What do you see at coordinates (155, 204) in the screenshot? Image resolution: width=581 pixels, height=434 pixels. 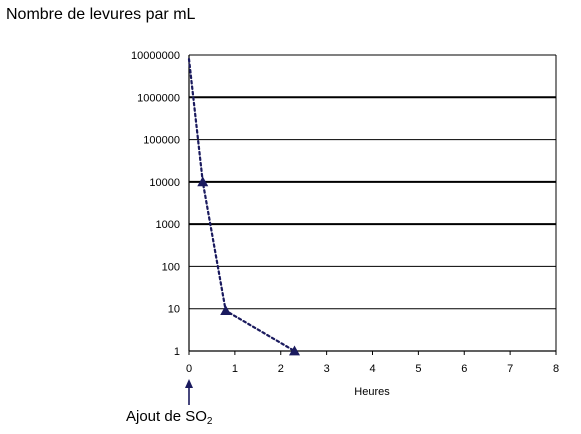 I see `y-tick-labels: 1 10 100 1000 10000 100000 1000000 10000000` at bounding box center [155, 204].